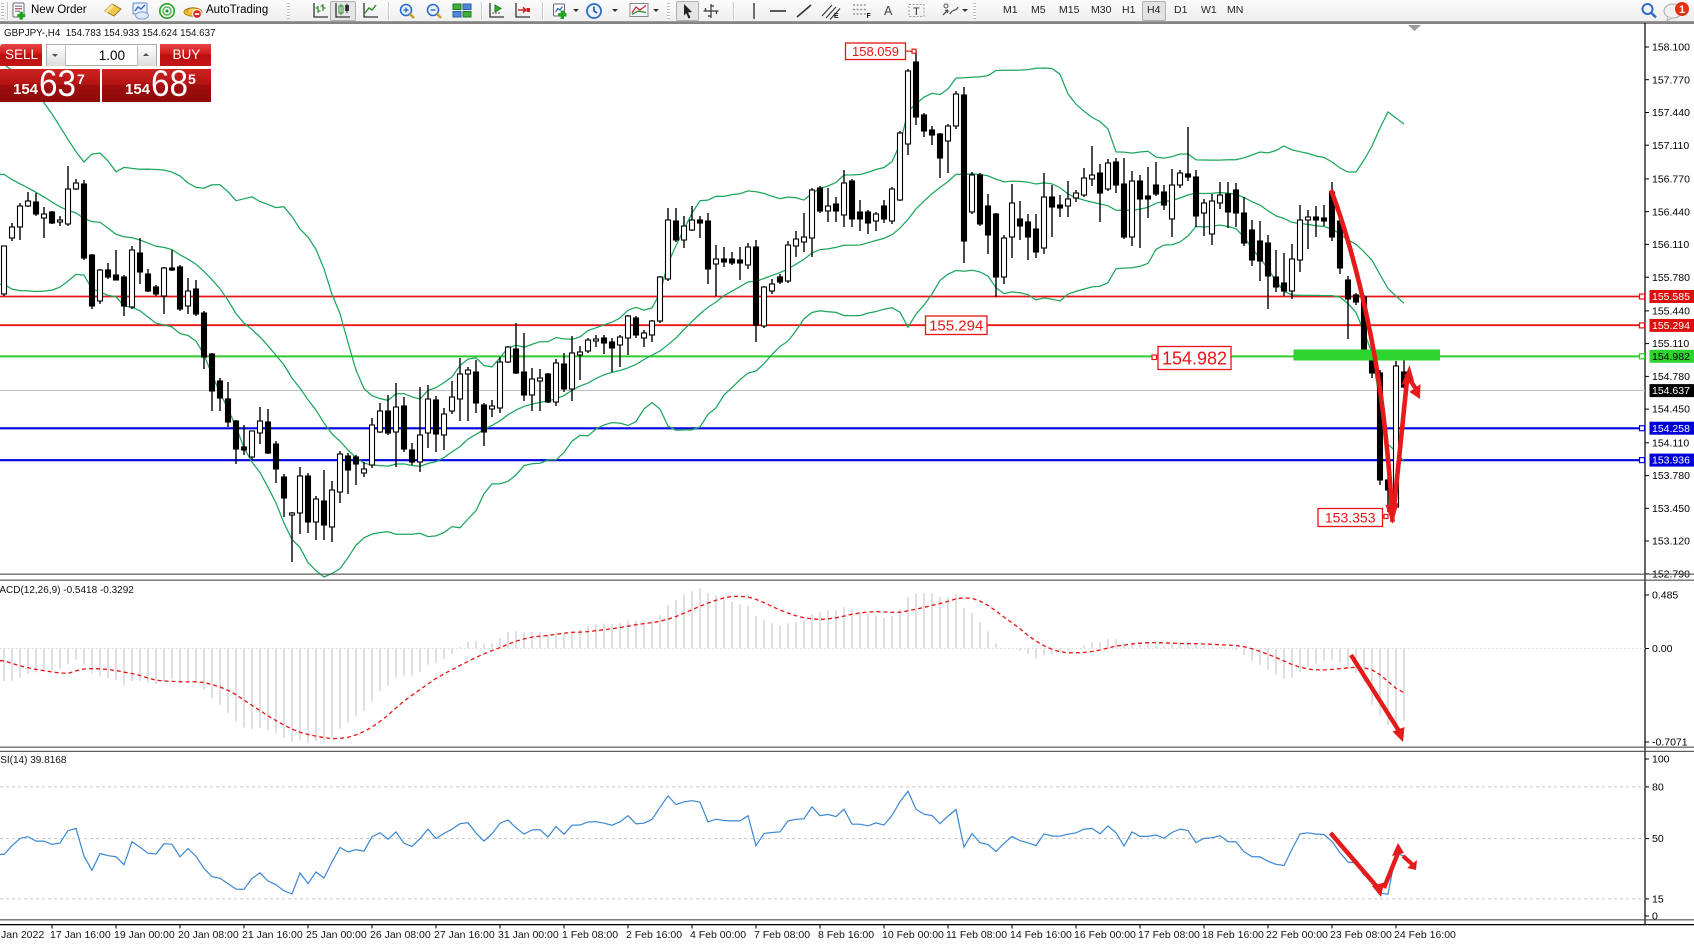  What do you see at coordinates (1350, 518) in the screenshot?
I see `svg-text: 153.353` at bounding box center [1350, 518].